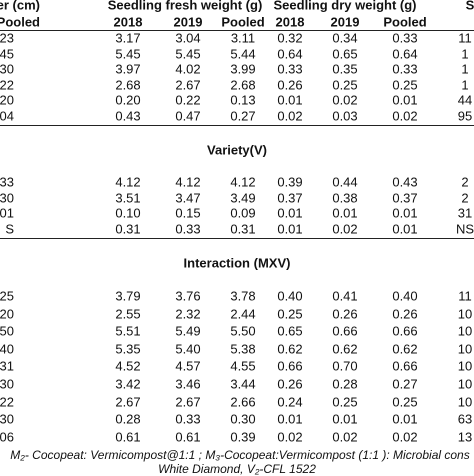 Image resolution: width=474 pixels, height=476 pixels. Describe the element at coordinates (243, 331) in the screenshot. I see `cell: 5.50` at that location.